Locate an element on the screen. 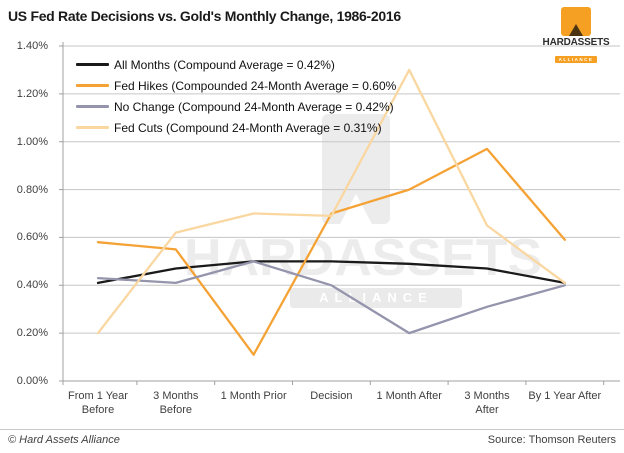 The width and height of the screenshot is (624, 453). logo-wordmark: HARDASSETS is located at coordinates (576, 42).